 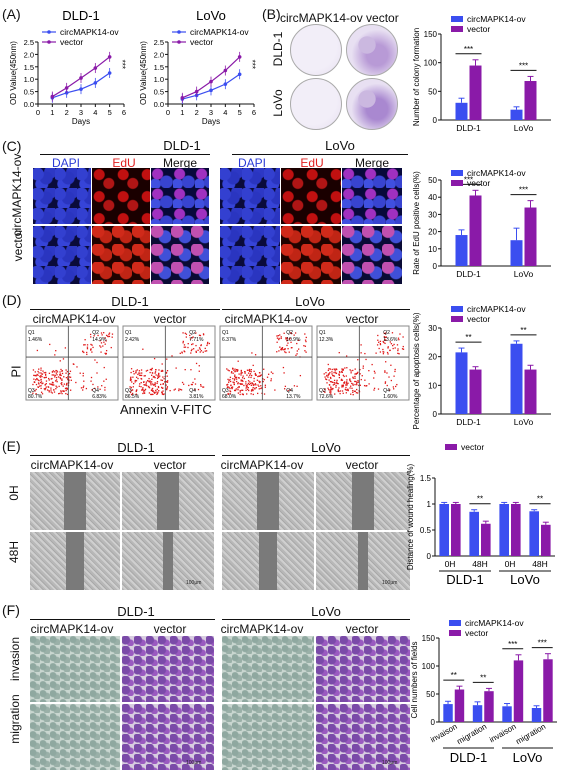 I want to click on significance-mark: **, so click(x=480, y=499).